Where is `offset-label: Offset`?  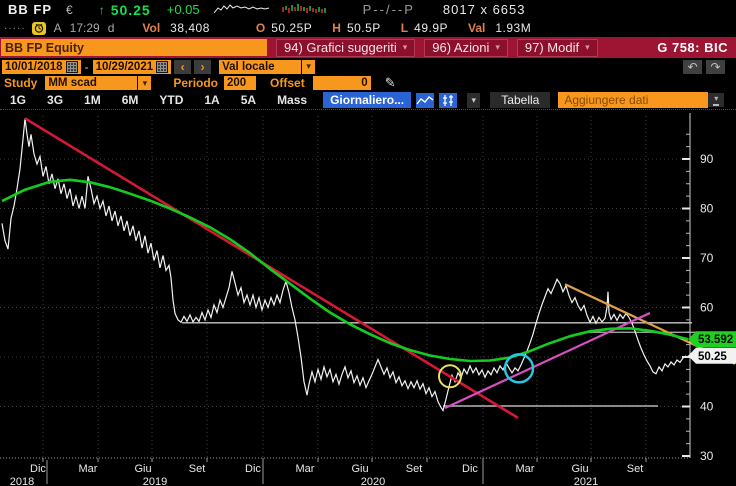
offset-label: Offset is located at coordinates (287, 83).